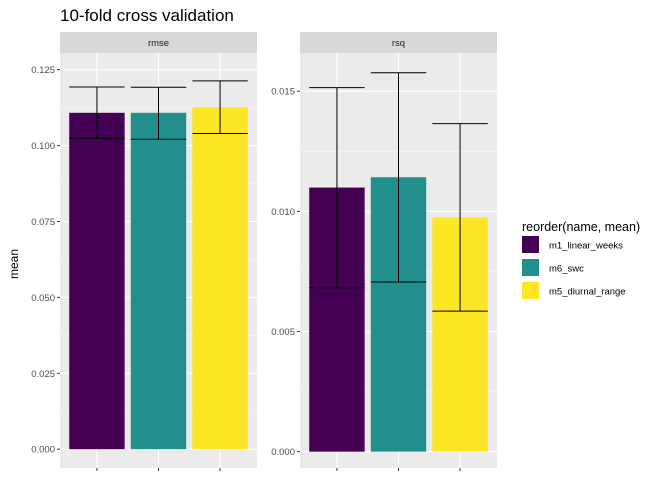 The image size is (672, 480). I want to click on legend-swatch-m5_diurnal_range, so click(530, 290).